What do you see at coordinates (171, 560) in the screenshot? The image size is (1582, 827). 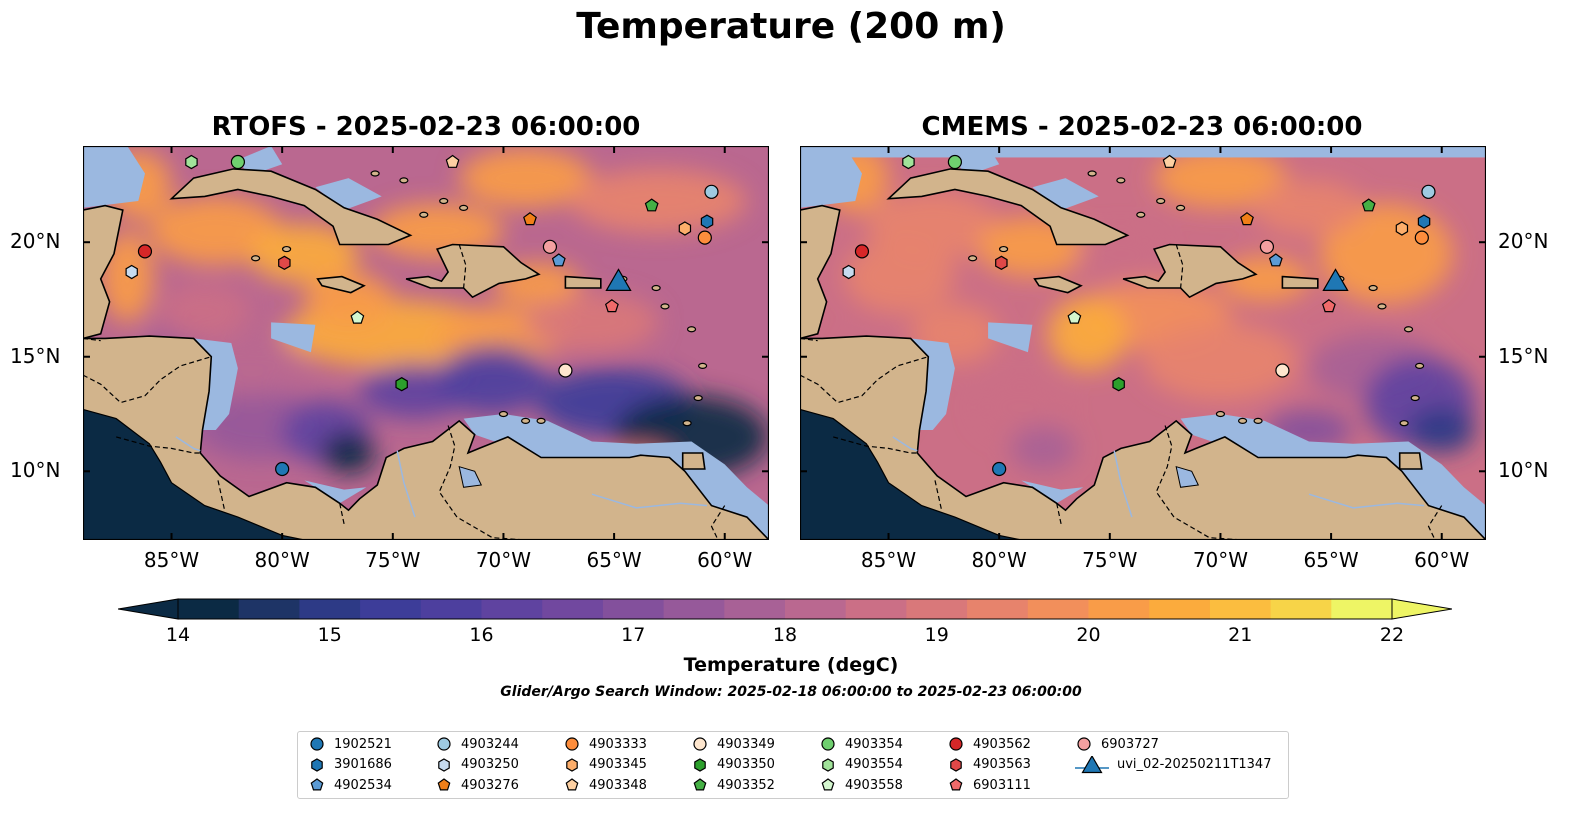 I see `lon-tick-rtofs: 85°W` at bounding box center [171, 560].